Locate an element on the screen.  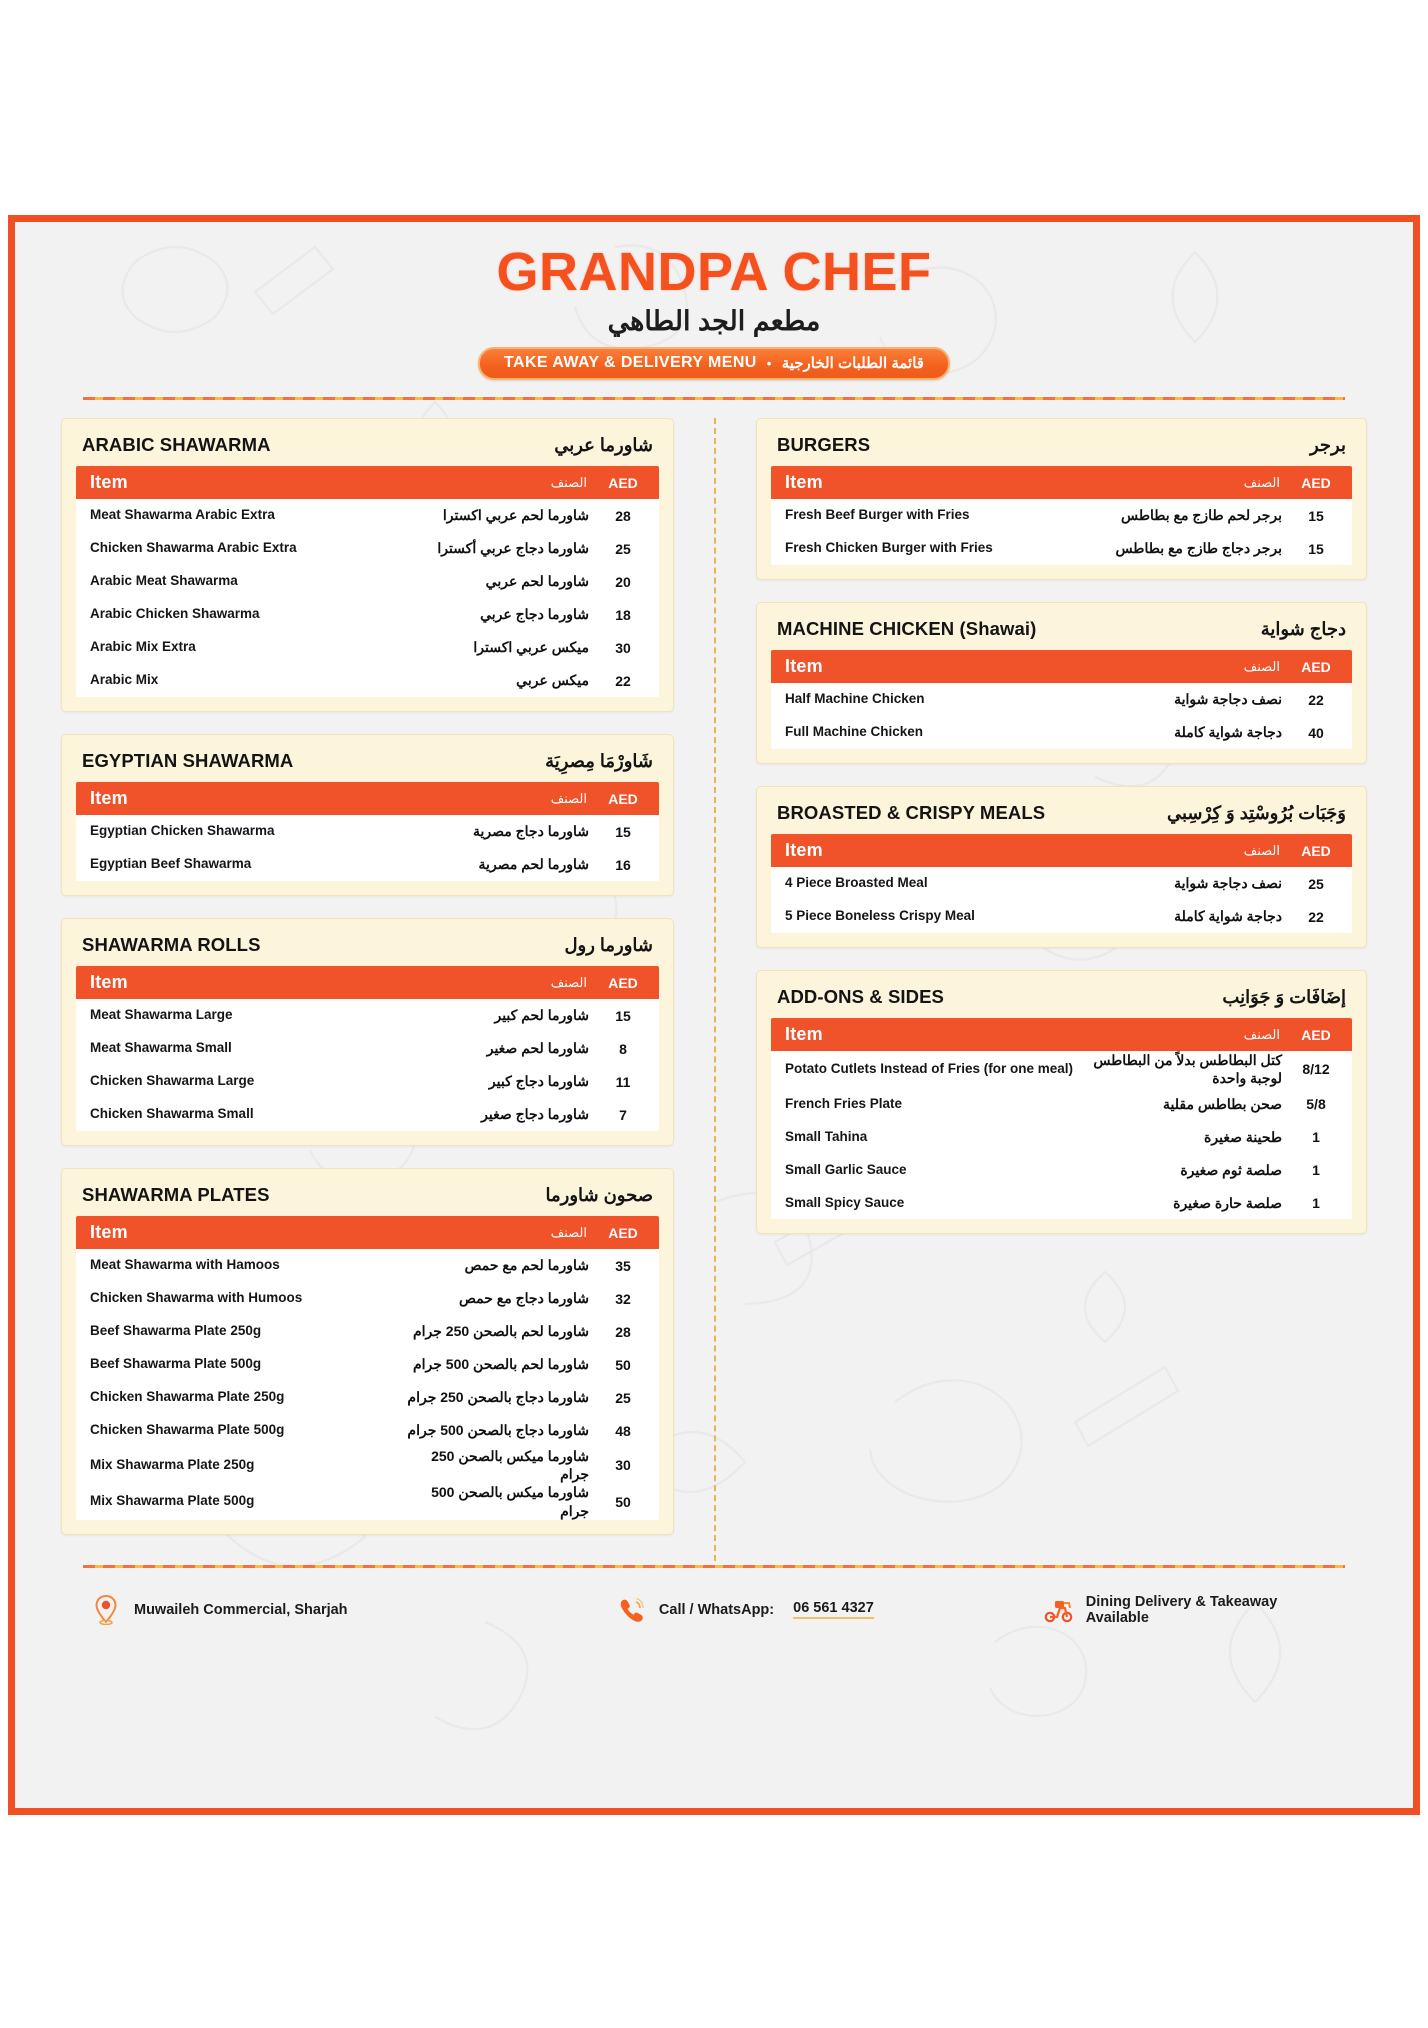
page-title-arabic: مطعم الجد الطاهي is located at coordinates (714, 320).